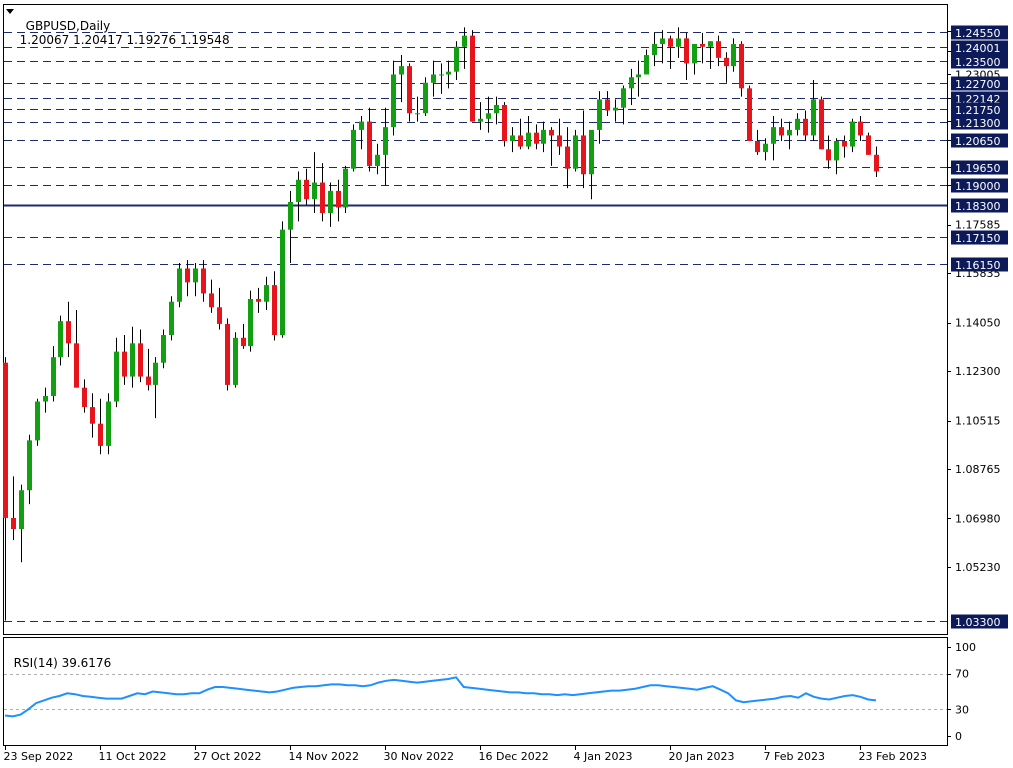  I want to click on collapse-triangle-icon, so click(10, 11).